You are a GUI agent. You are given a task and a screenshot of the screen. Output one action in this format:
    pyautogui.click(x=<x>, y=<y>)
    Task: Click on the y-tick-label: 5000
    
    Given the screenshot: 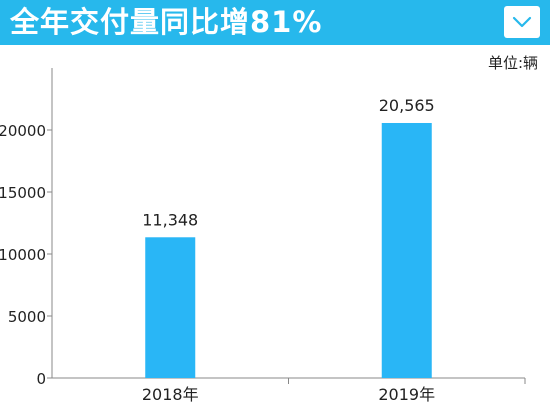 What is the action you would take?
    pyautogui.click(x=27, y=317)
    